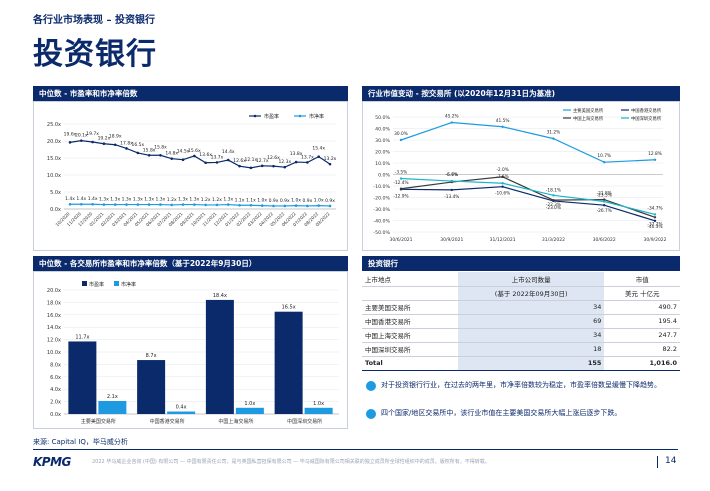 The height and width of the screenshot is (491, 710). Describe the element at coordinates (194, 151) in the screenshot. I see `data-label: 15.6x` at that location.